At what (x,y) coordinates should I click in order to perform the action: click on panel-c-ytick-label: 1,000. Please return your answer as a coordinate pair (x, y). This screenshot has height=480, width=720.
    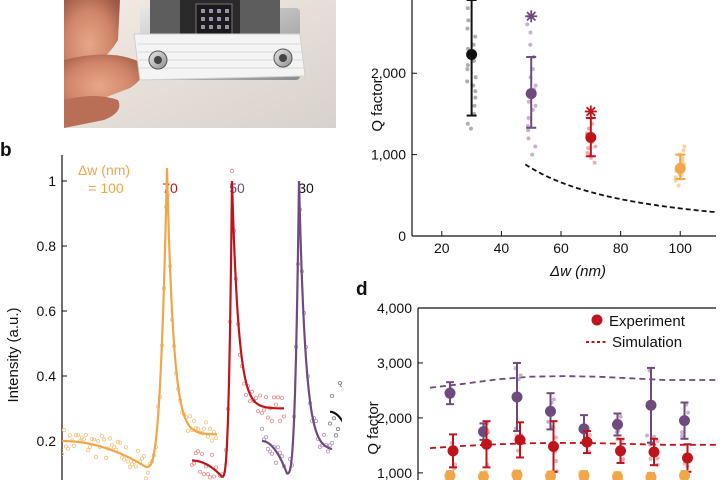
    Looking at the image, I should click on (388, 155).